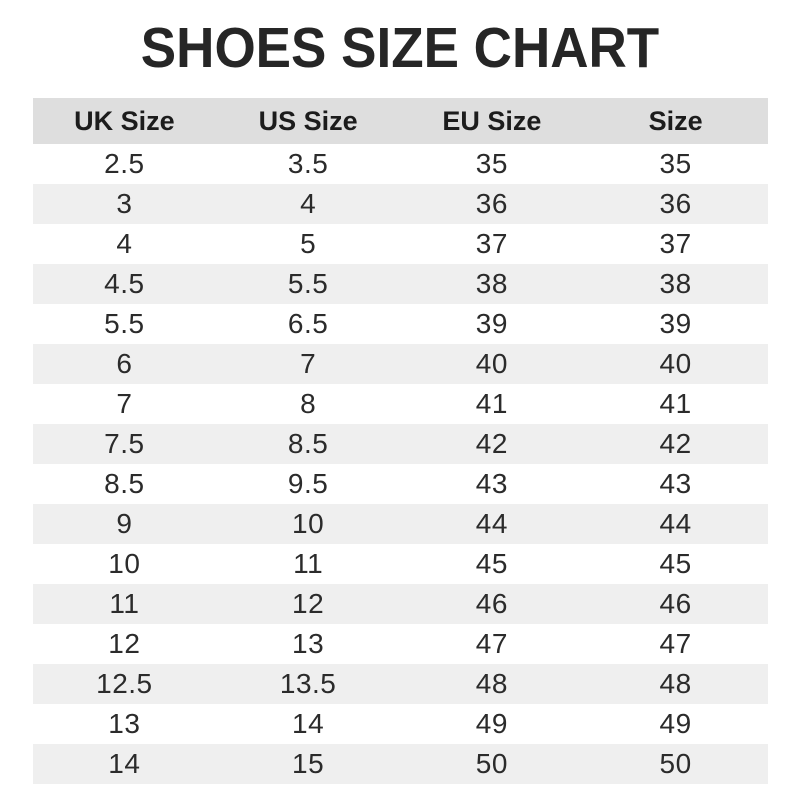 The width and height of the screenshot is (800, 800). Describe the element at coordinates (400, 684) in the screenshot. I see `table-row: 12.5 13.5 48 48` at that location.